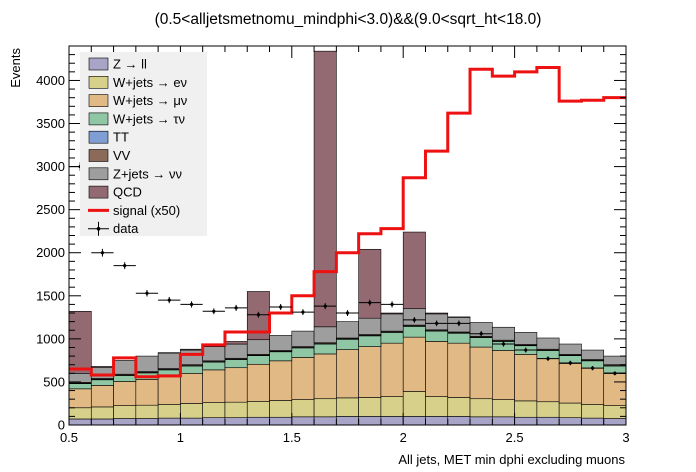 The image size is (696, 472). I want to click on legend-entry-qcd: QCD, so click(115, 192).